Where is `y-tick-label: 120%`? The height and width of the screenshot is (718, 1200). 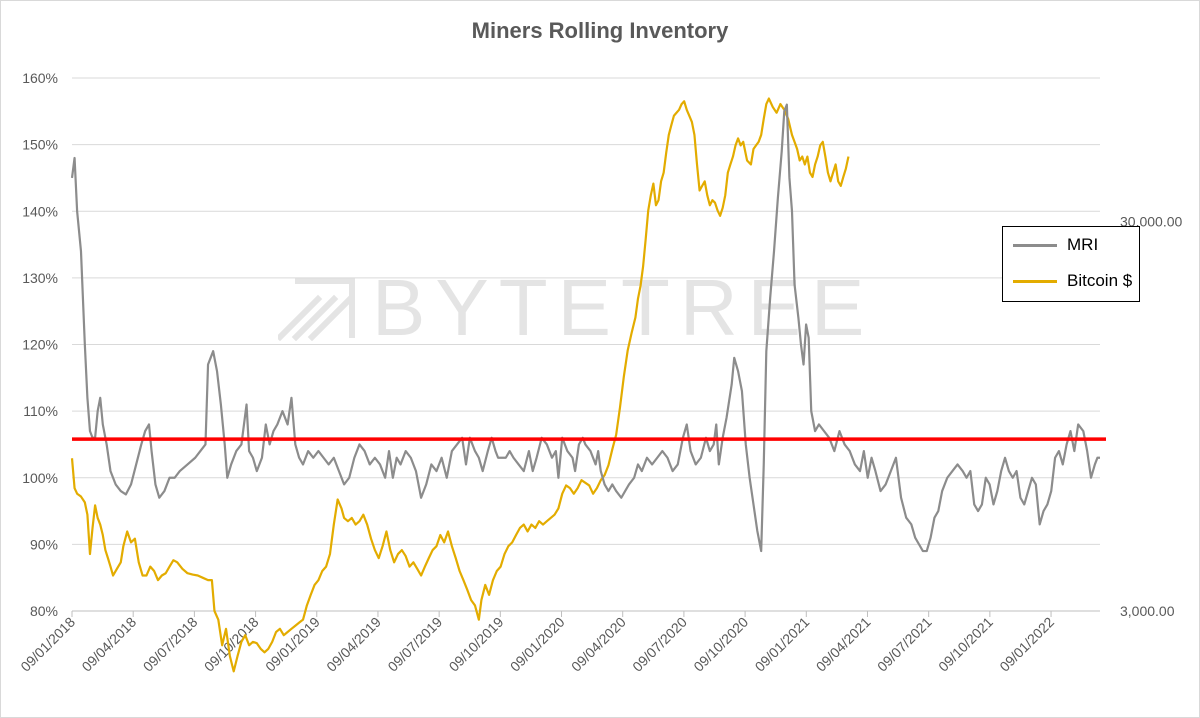
y-tick-label: 120% is located at coordinates (40, 345).